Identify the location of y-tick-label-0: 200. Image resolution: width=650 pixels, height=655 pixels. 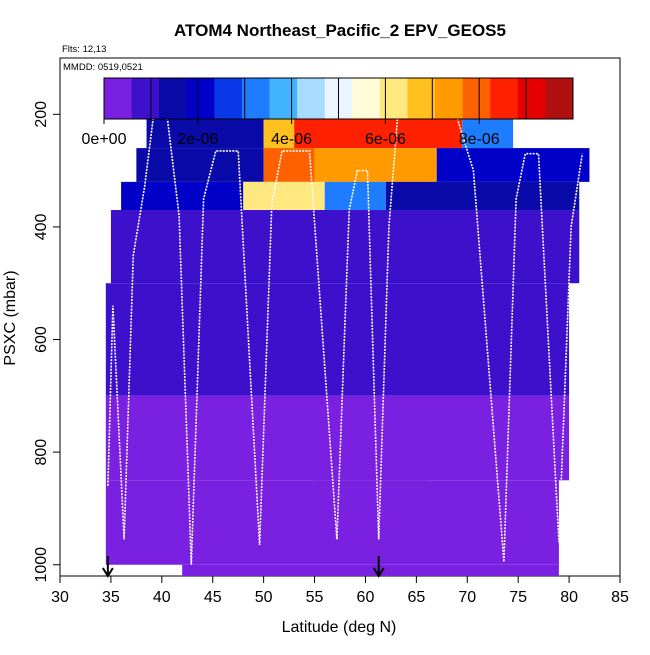
(41, 114).